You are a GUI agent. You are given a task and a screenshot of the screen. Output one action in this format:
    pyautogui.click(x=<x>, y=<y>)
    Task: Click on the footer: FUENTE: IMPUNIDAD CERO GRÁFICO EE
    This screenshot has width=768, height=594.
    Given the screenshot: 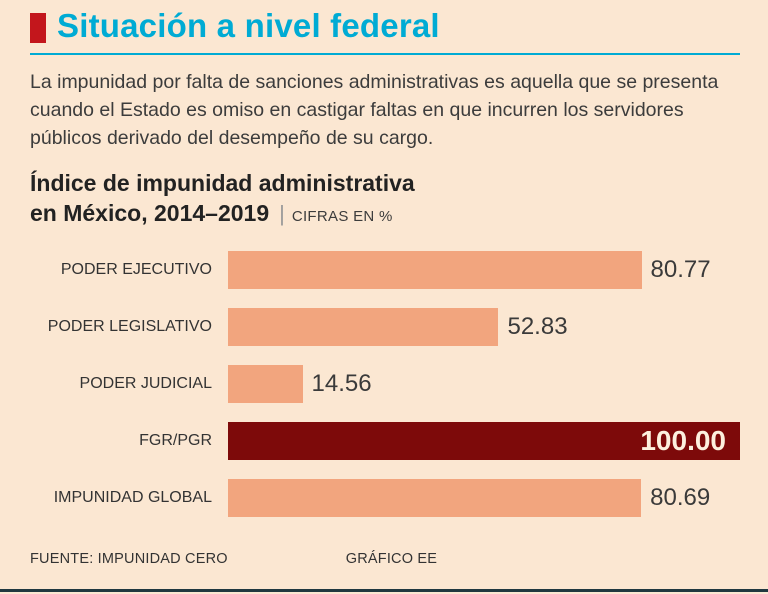 What is the action you would take?
    pyautogui.click(x=385, y=559)
    